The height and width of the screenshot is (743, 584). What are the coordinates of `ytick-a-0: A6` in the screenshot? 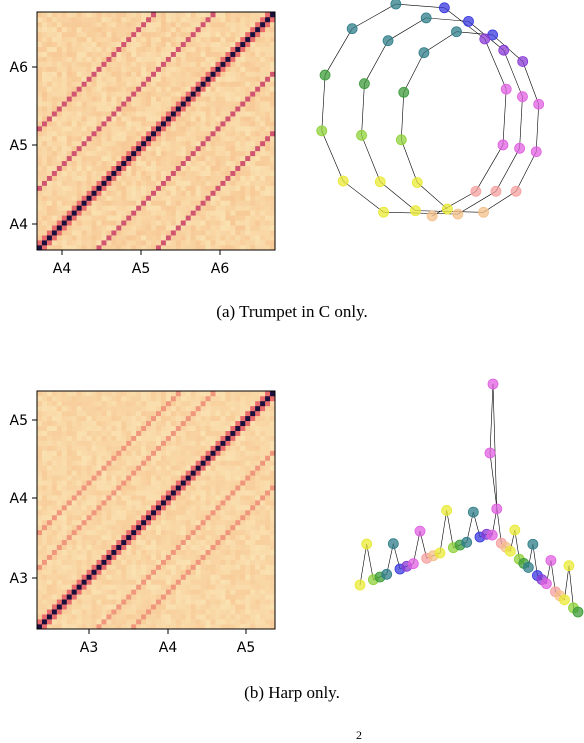 It's located at (19, 68).